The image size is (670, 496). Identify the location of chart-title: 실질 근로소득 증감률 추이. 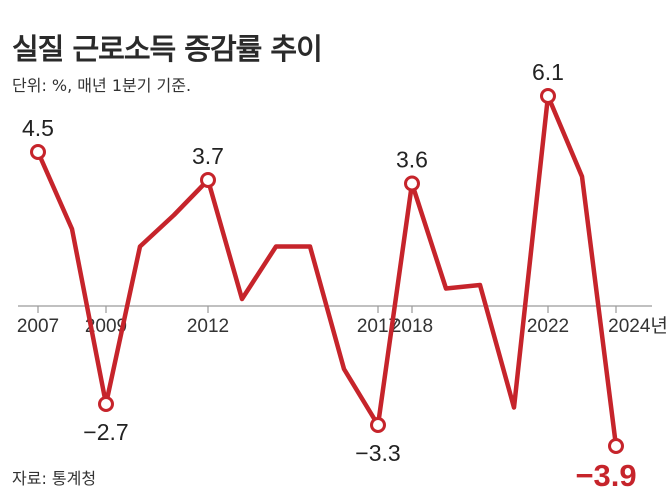
(167, 49).